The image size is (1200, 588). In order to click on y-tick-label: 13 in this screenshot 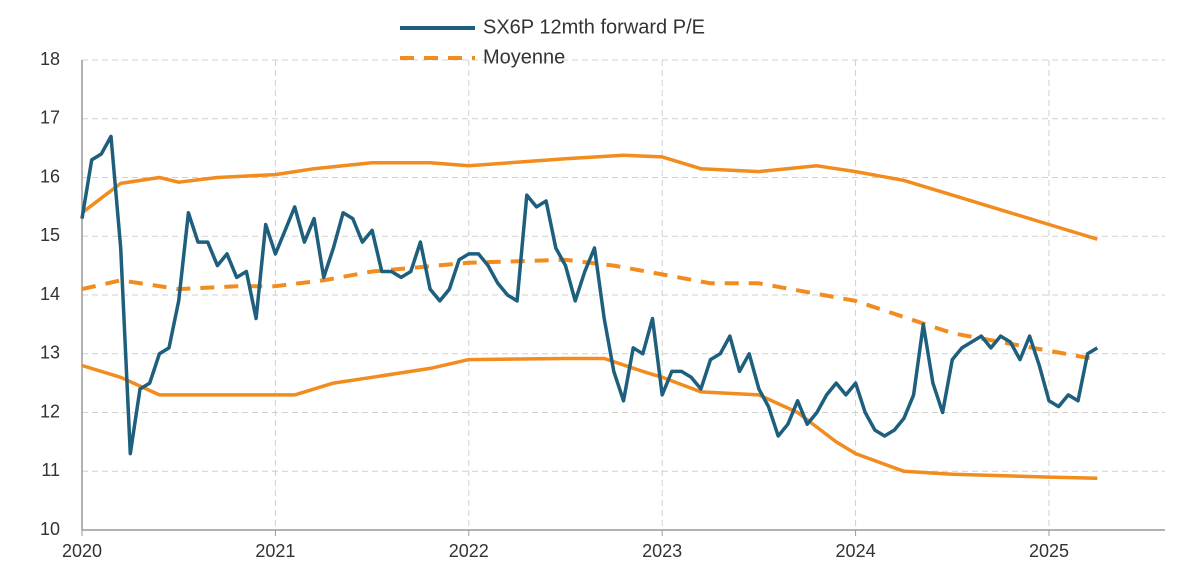, I will do `click(50, 353)`.